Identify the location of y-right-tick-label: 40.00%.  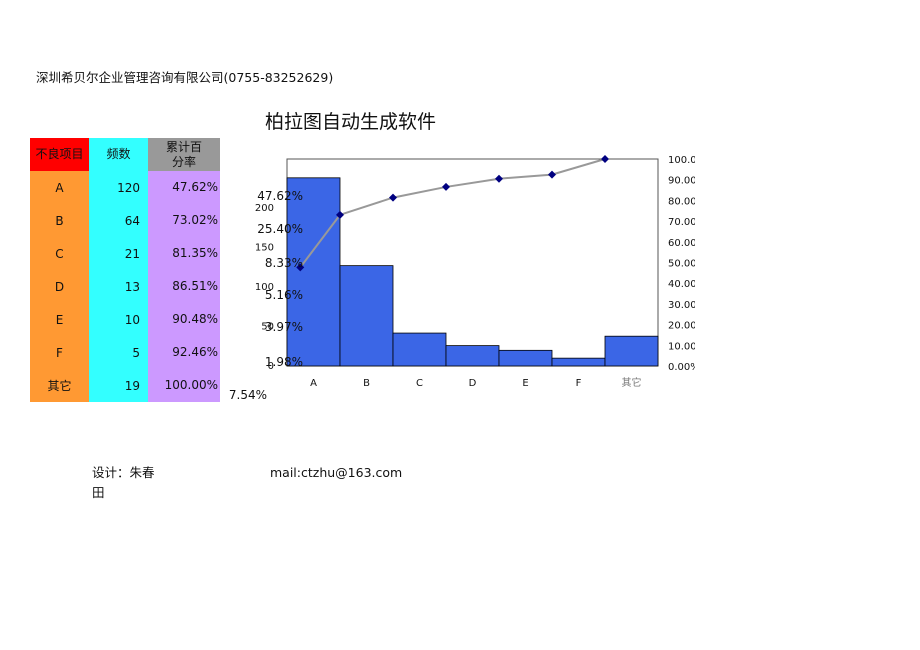
(681, 284).